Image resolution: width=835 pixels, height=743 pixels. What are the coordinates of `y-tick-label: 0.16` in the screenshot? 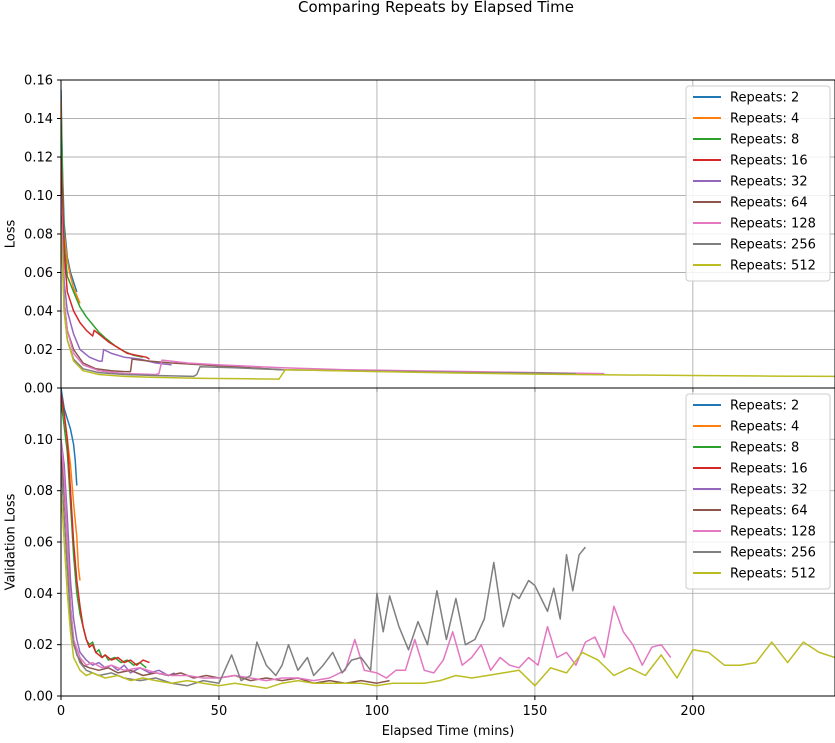 It's located at (38, 81).